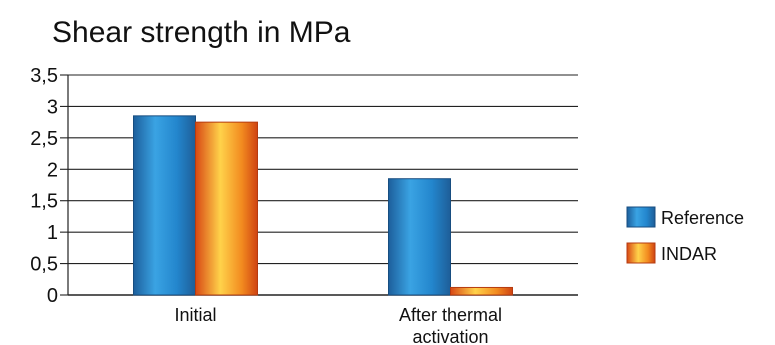  I want to click on legend-label-indar: INDAR, so click(689, 254).